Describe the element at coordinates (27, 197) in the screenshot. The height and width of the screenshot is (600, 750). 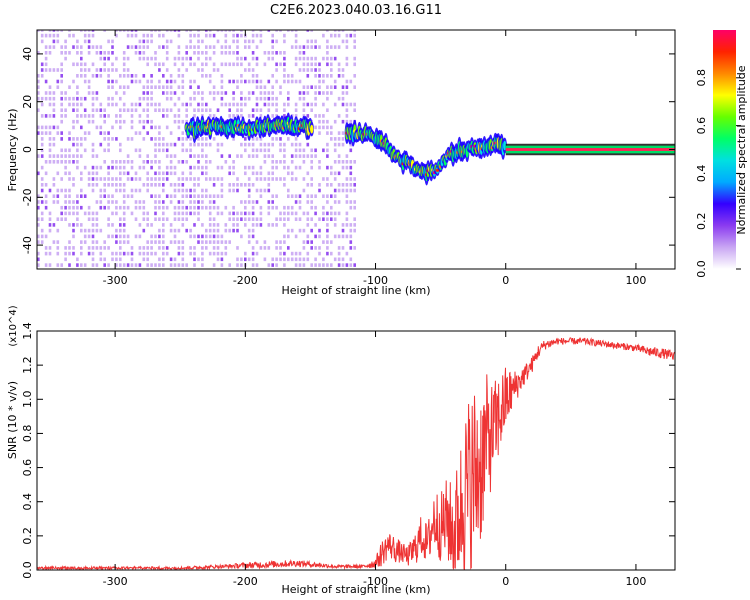
I see `y-tick-label: -20` at that location.